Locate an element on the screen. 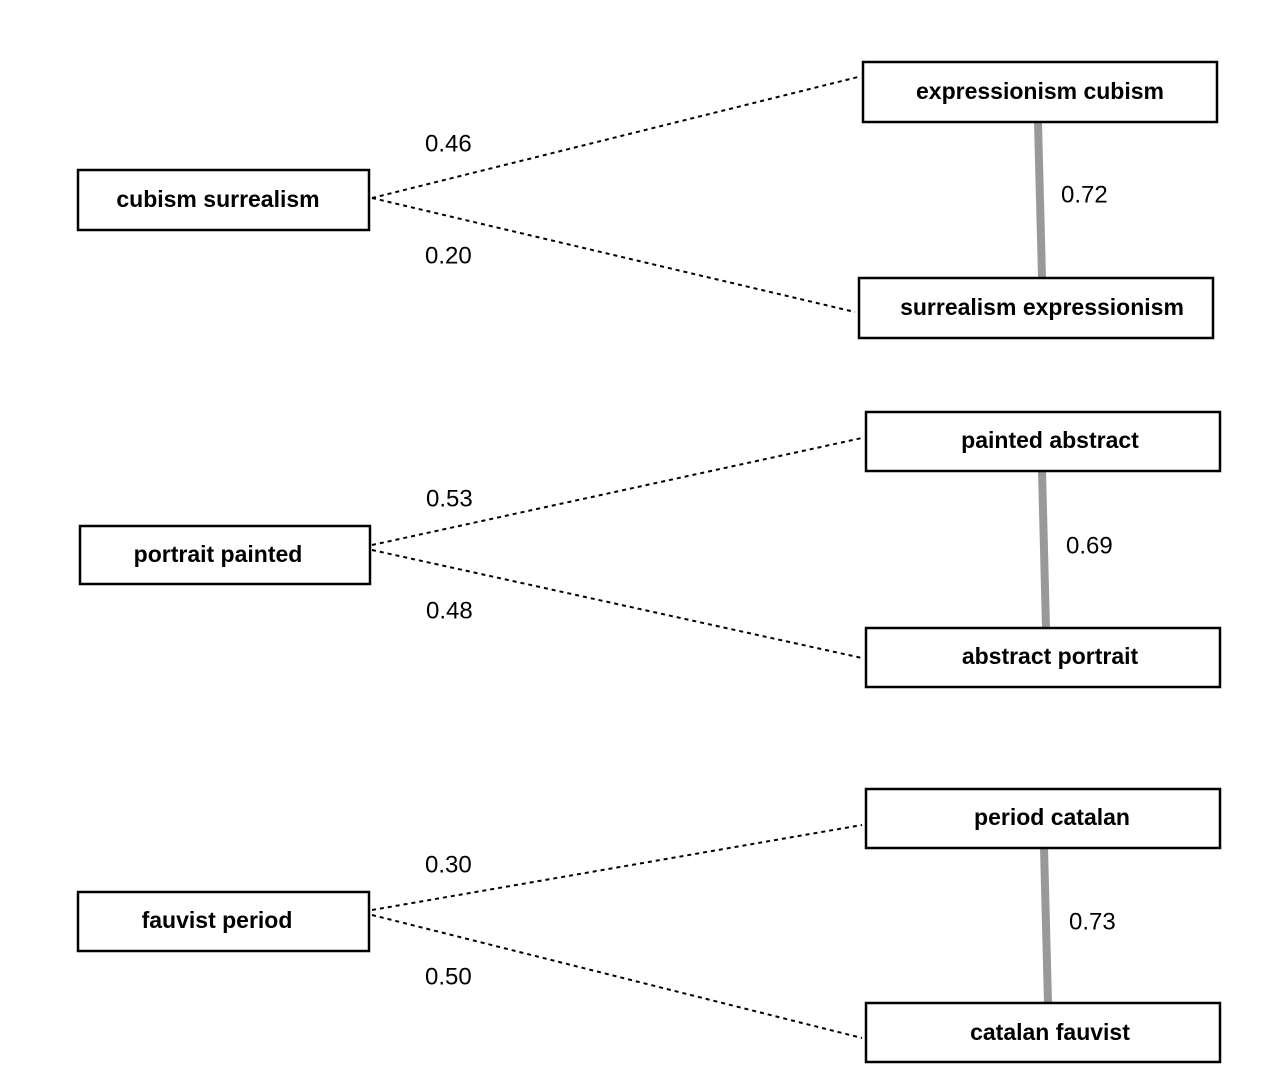 This screenshot has width=1286, height=1090. top-target-node-label: painted abstract is located at coordinates (1050, 440).